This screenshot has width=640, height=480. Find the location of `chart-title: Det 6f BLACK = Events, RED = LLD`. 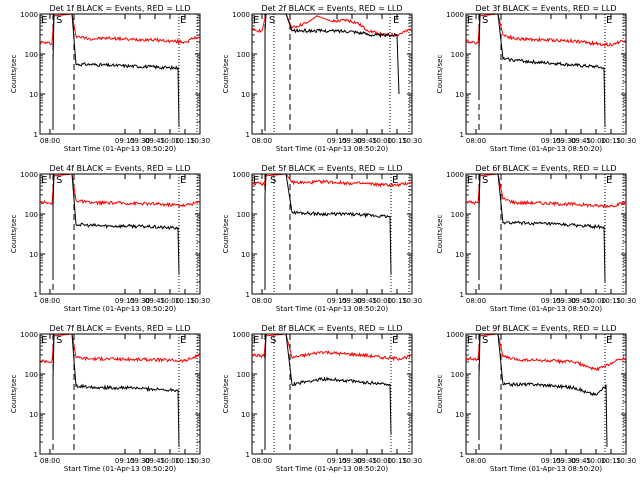

chart-title: Det 6f BLACK = Events, RED = LLD is located at coordinates (545, 168).